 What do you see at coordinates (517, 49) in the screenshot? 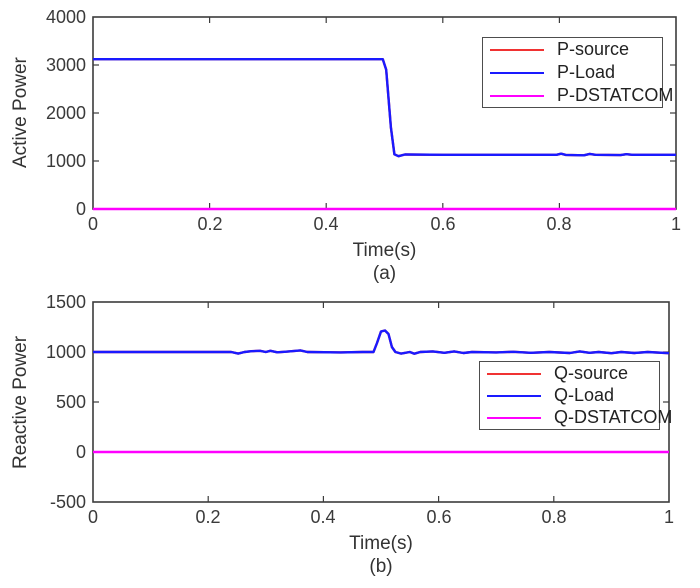
I see `p-source-line-sample` at bounding box center [517, 49].